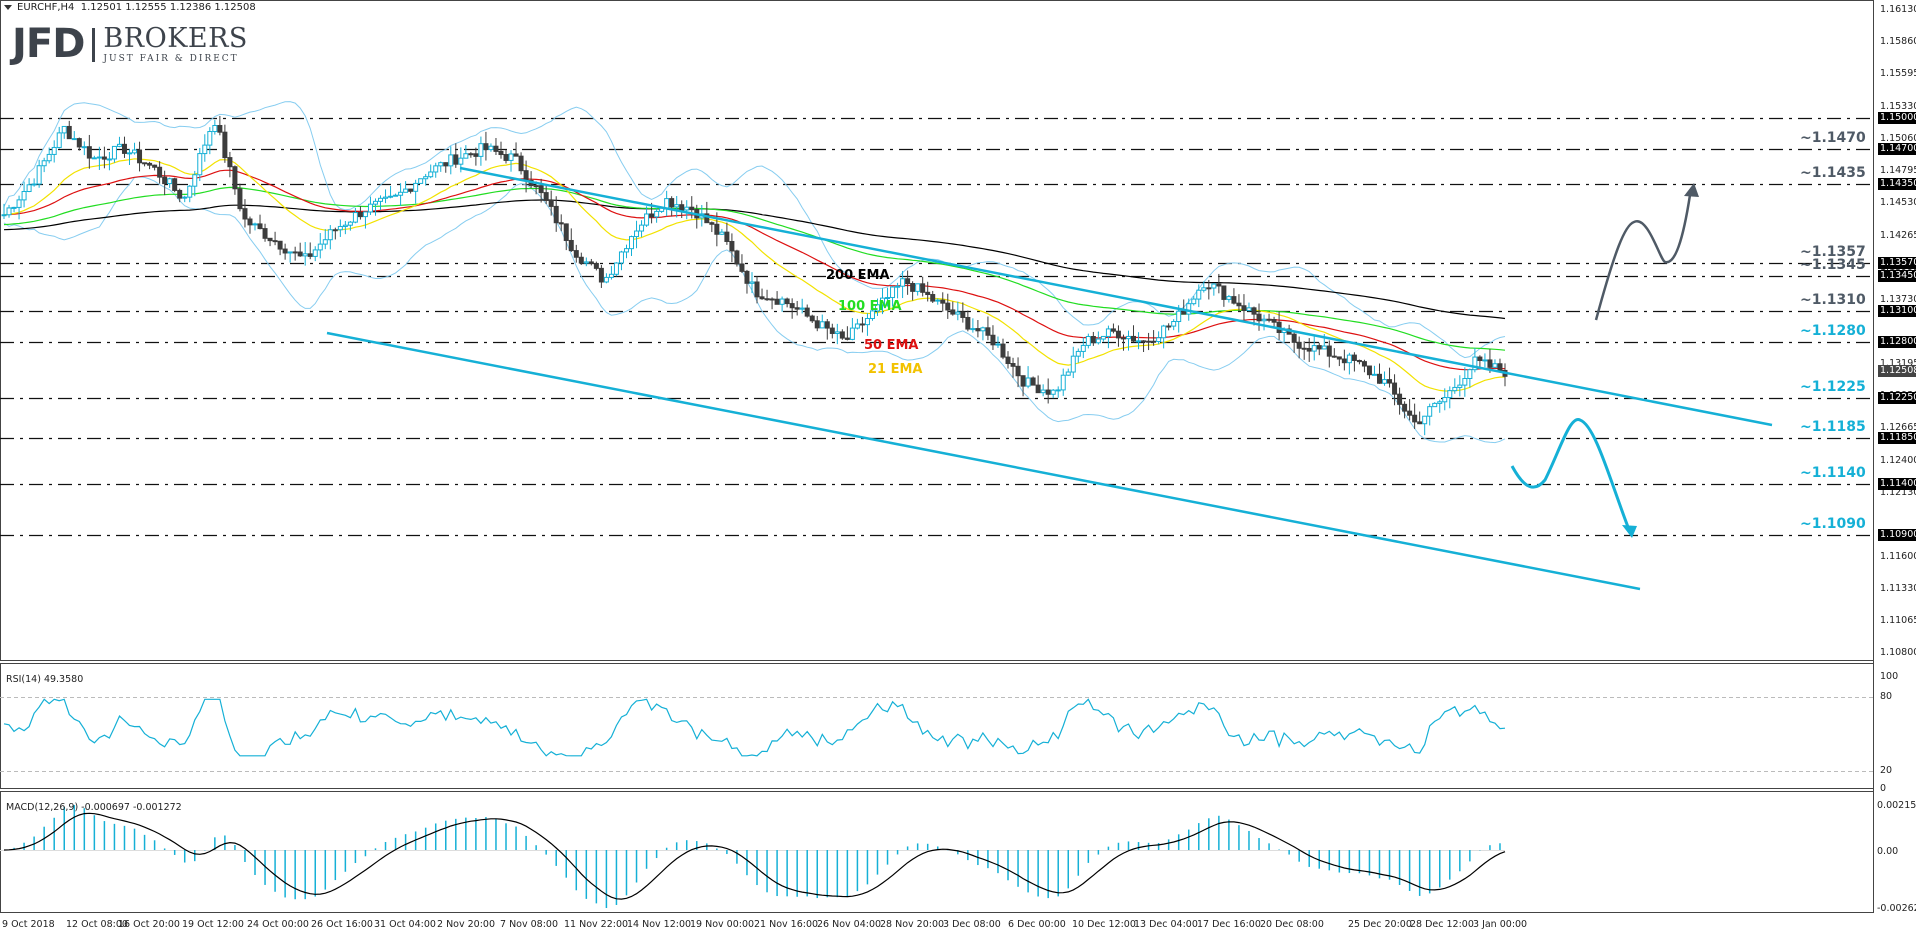  Describe the element at coordinates (1833, 427) in the screenshot. I see `level-label: ~1.1185` at that location.